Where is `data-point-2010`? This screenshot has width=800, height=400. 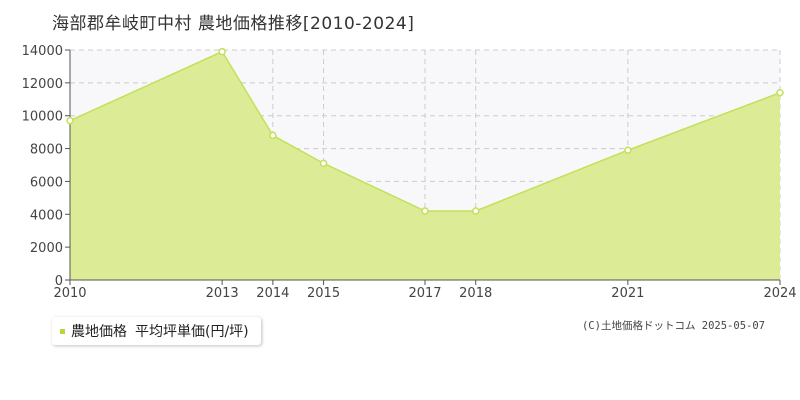 data-point-2010 is located at coordinates (70, 120).